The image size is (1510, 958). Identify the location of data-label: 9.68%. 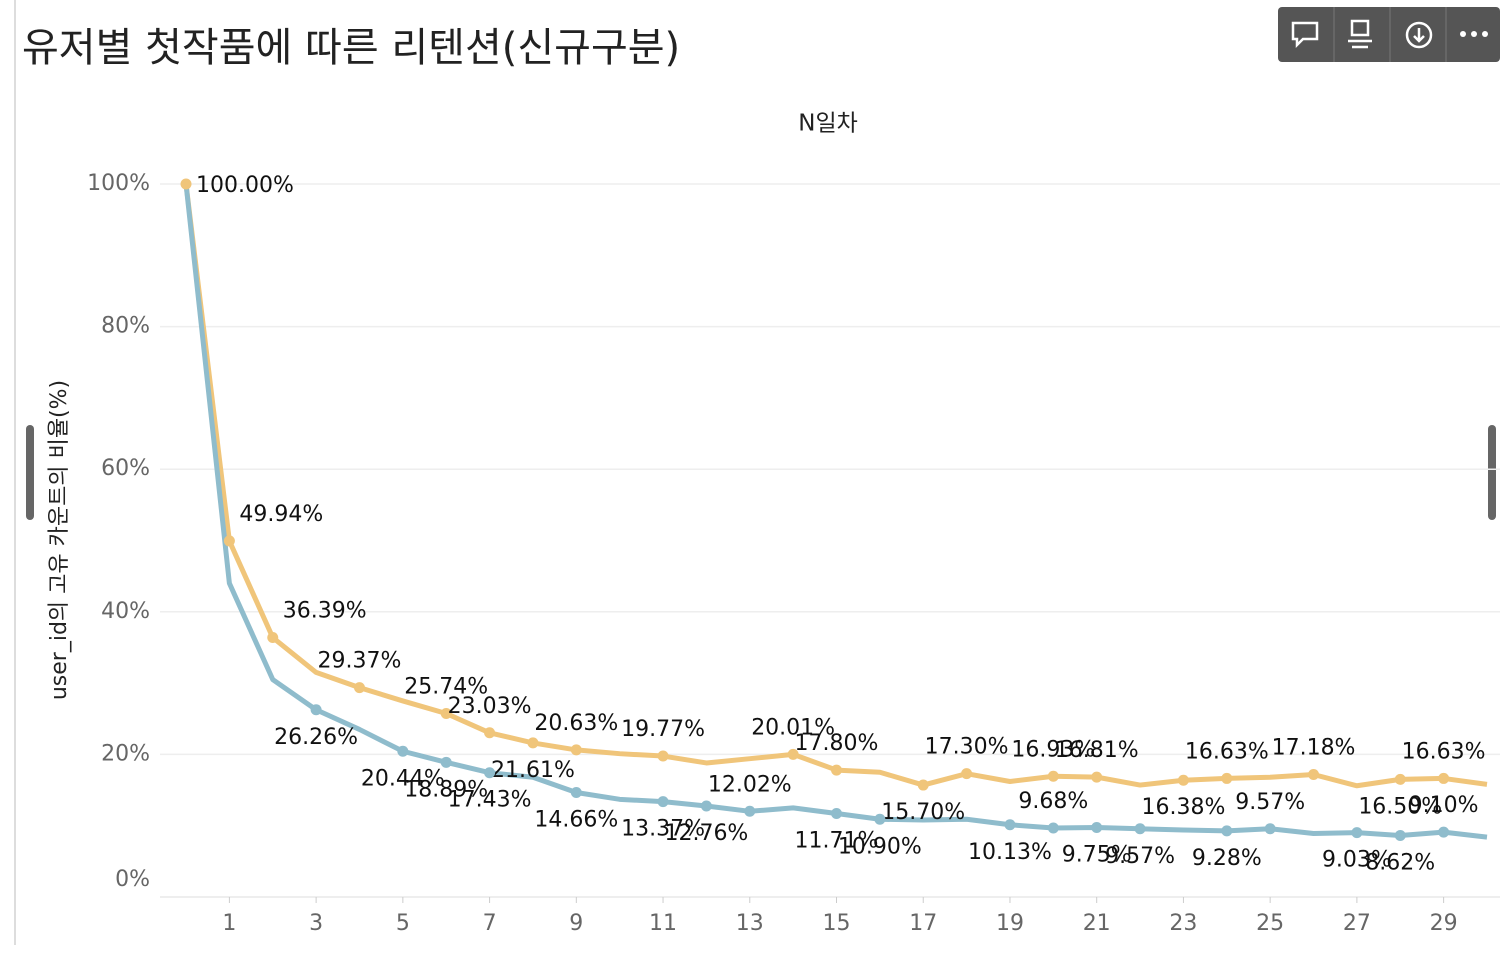
(1053, 801).